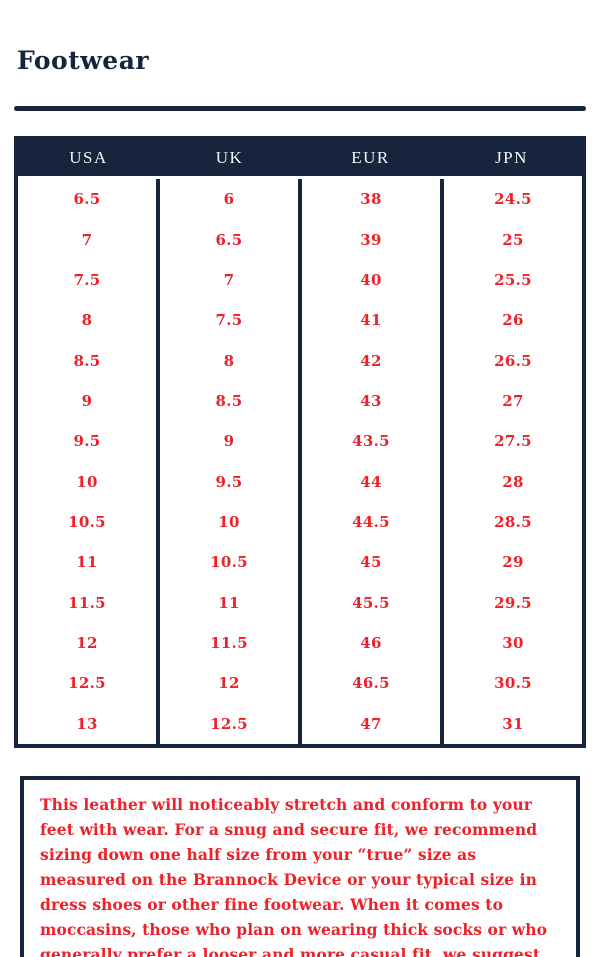 The image size is (600, 957). Describe the element at coordinates (229, 157) in the screenshot. I see `column-header-uk: UK` at that location.